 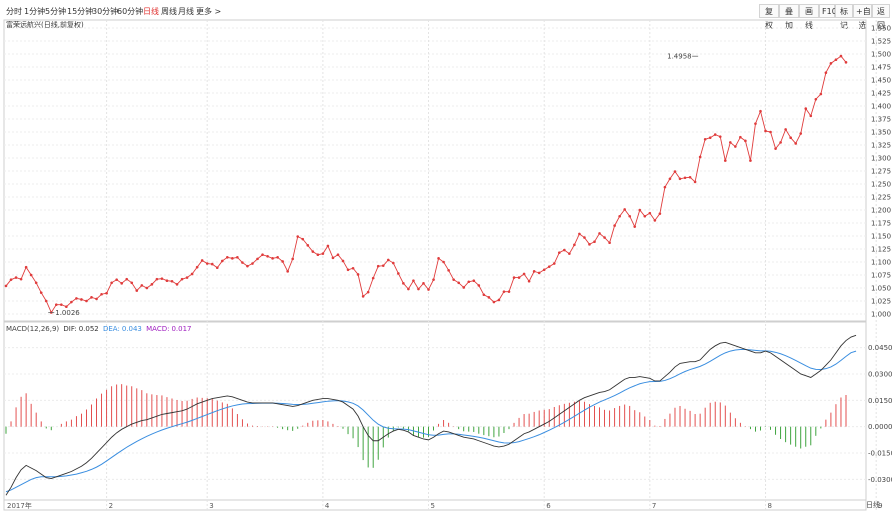 I want to click on time-axis-label: 9, so click(x=880, y=506).